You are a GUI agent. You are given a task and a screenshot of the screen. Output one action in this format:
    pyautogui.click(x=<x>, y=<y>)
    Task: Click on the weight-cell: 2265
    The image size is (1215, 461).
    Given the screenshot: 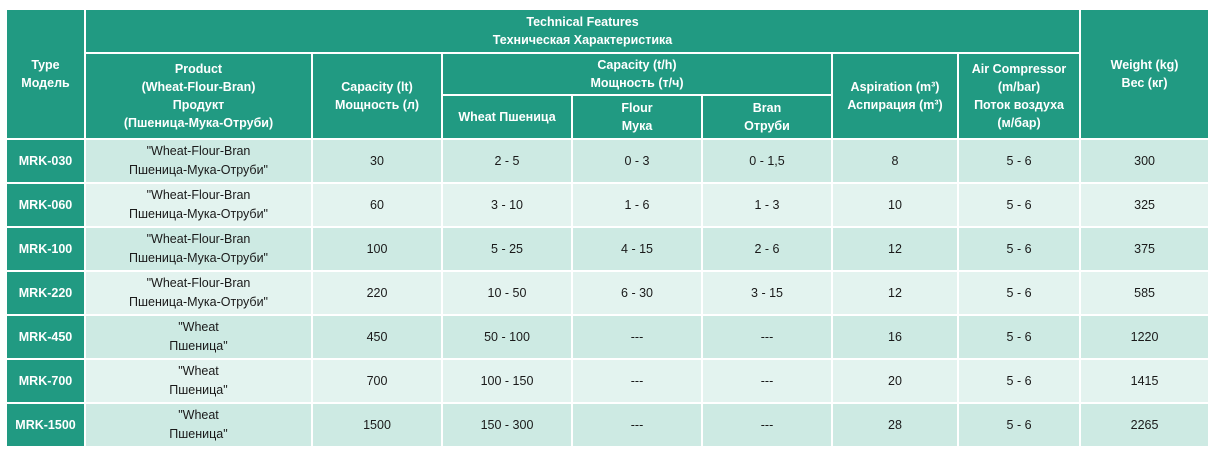 What is the action you would take?
    pyautogui.click(x=1145, y=425)
    